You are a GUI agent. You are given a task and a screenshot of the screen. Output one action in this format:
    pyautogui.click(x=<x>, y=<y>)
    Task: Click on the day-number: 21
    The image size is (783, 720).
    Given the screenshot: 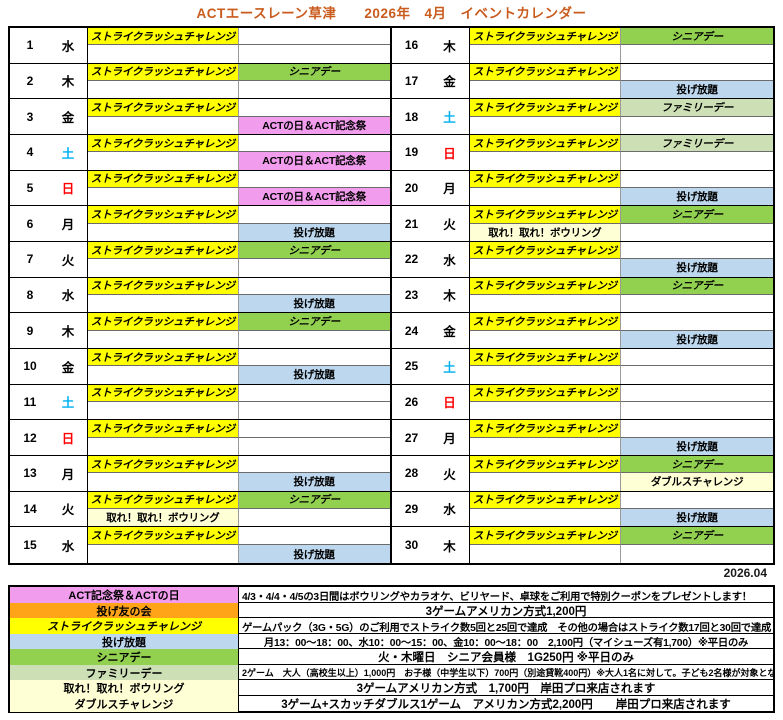 What is the action you would take?
    pyautogui.click(x=411, y=223)
    